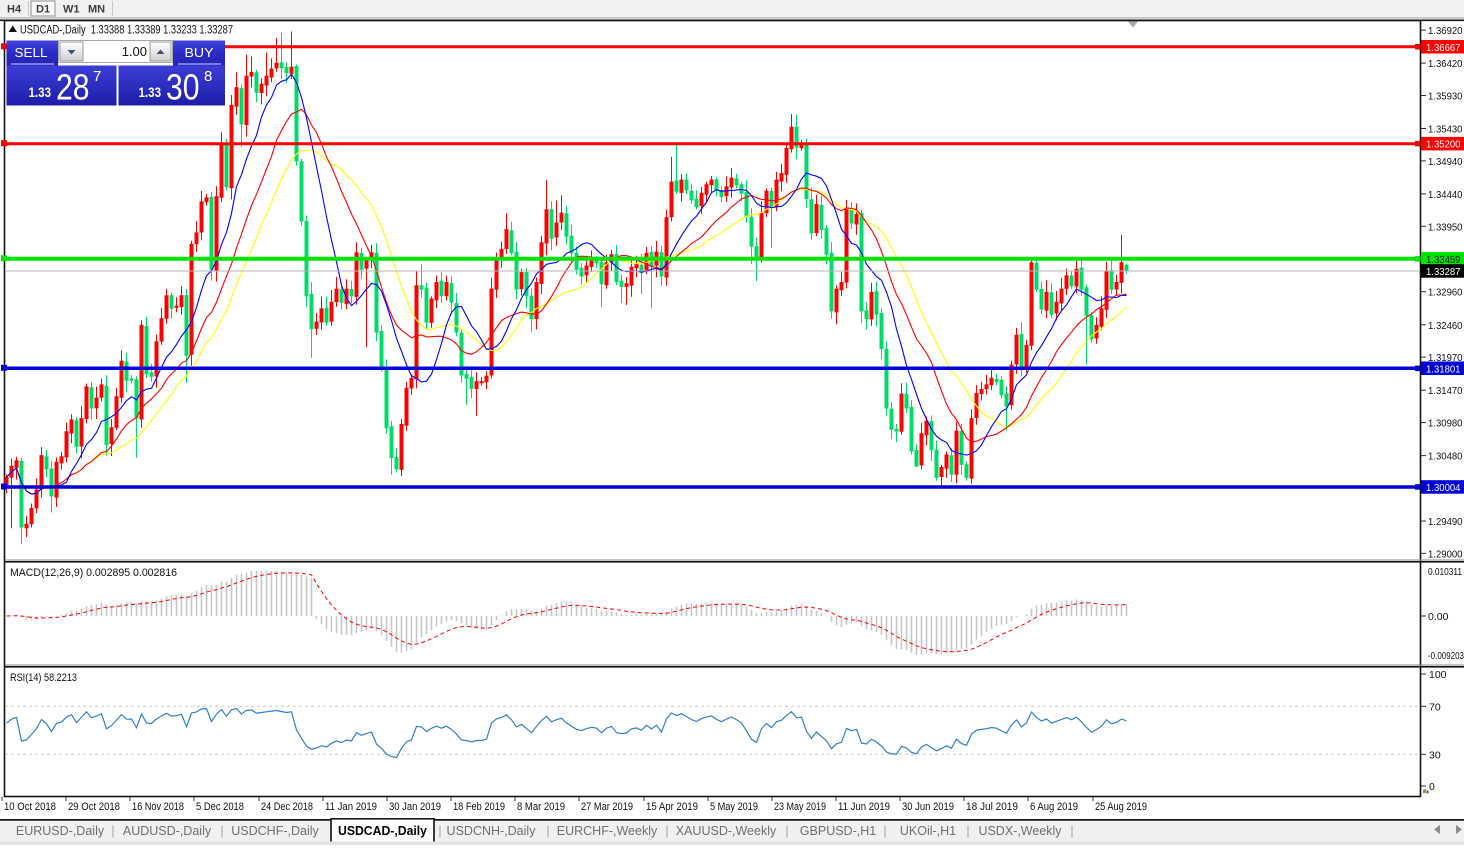  Describe the element at coordinates (734, 807) in the screenshot. I see `svg-text: 5 May 2019` at that location.